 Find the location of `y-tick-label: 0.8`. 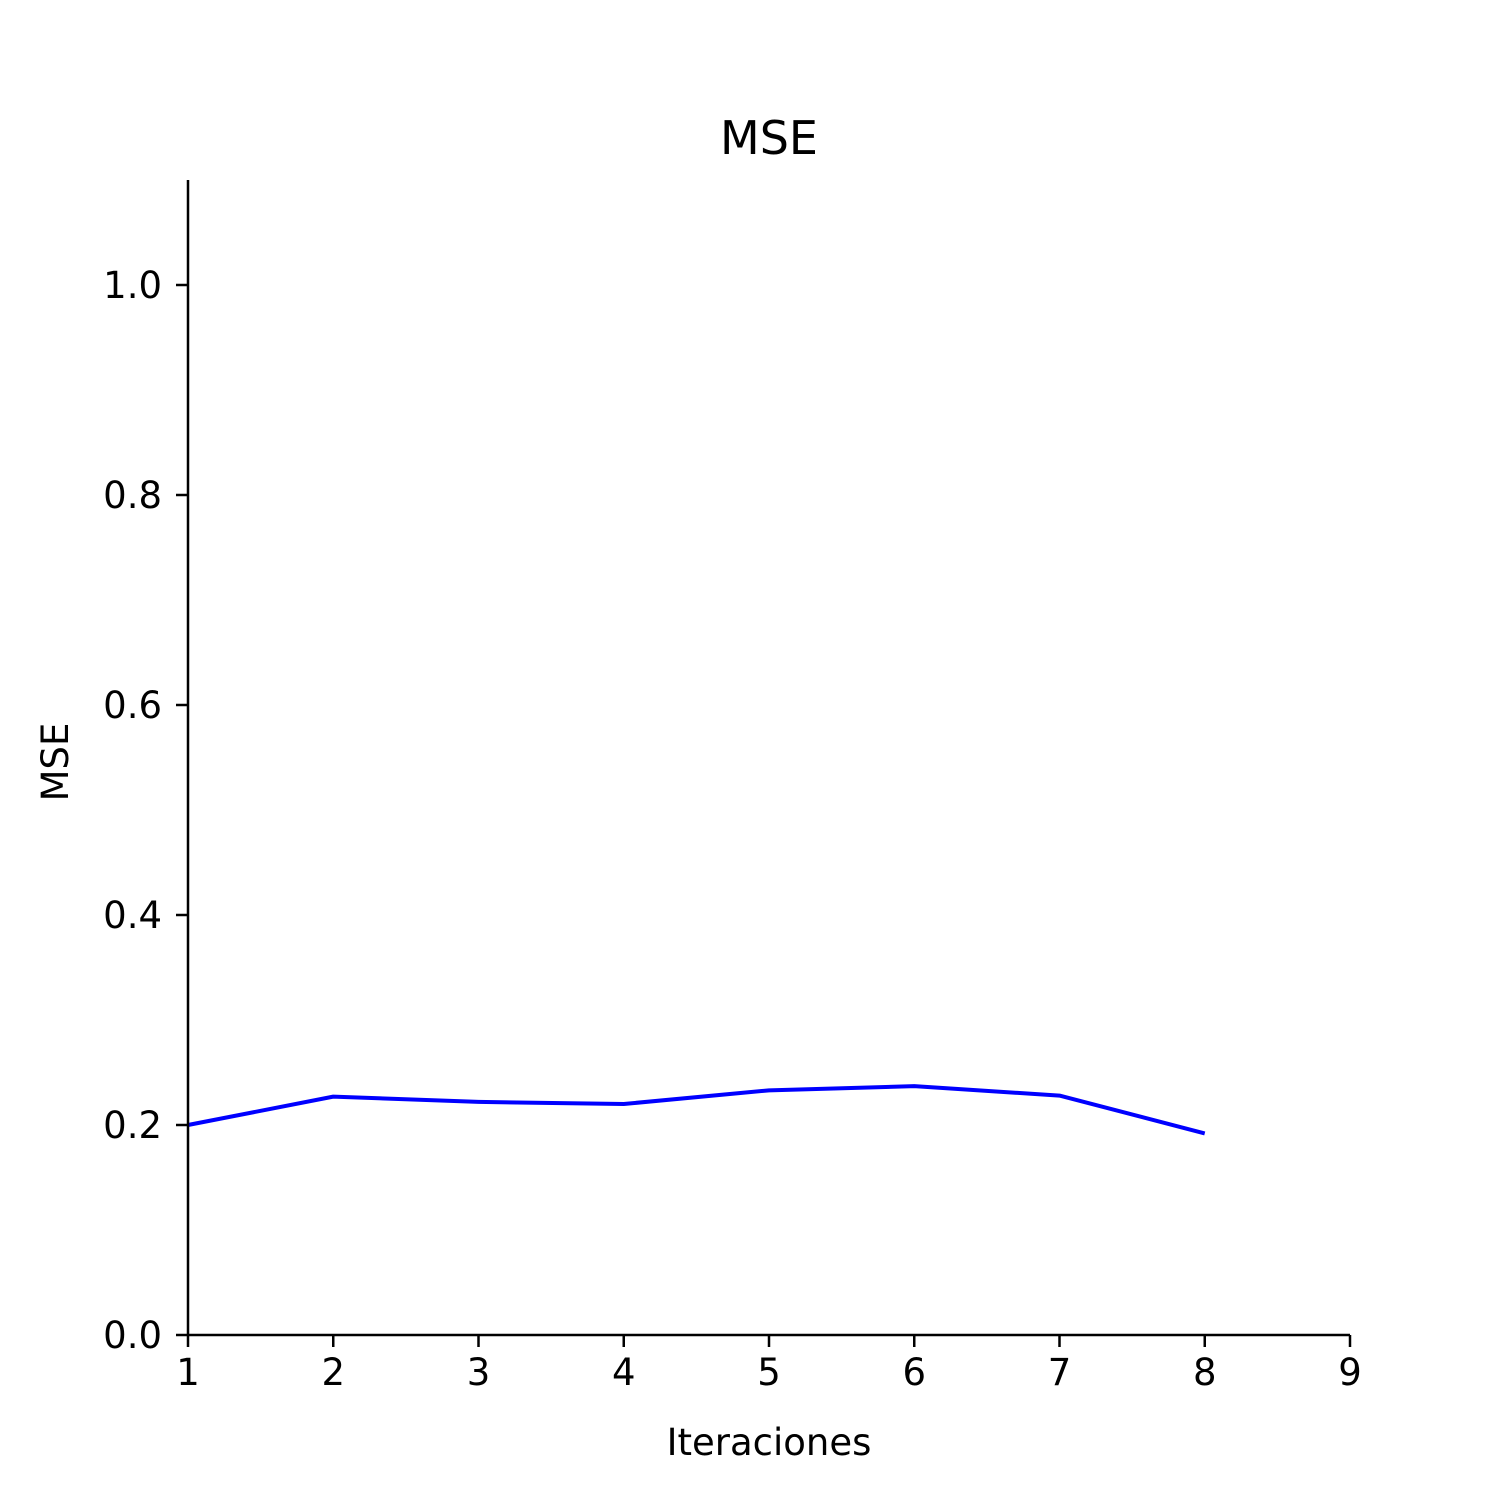

y-tick-label: 0.8 is located at coordinates (132, 495).